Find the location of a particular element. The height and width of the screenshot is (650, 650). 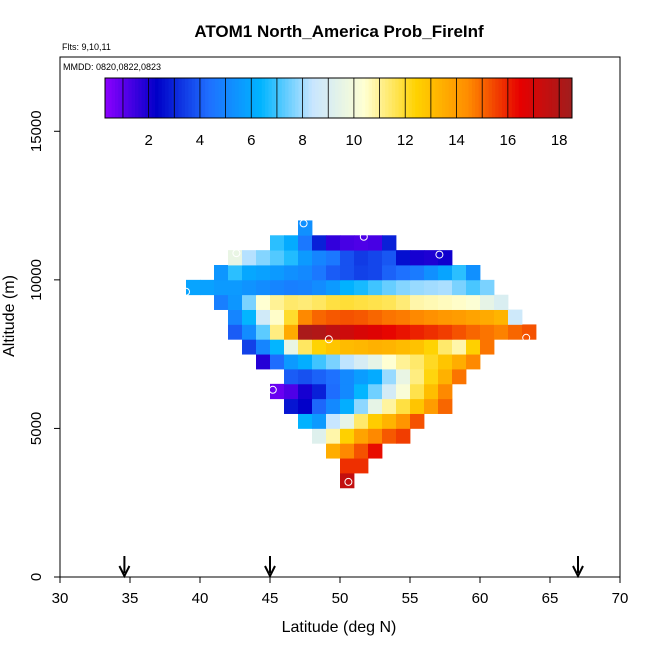

chart-note: MMDD: 0820,0822,0823 is located at coordinates (112, 67).